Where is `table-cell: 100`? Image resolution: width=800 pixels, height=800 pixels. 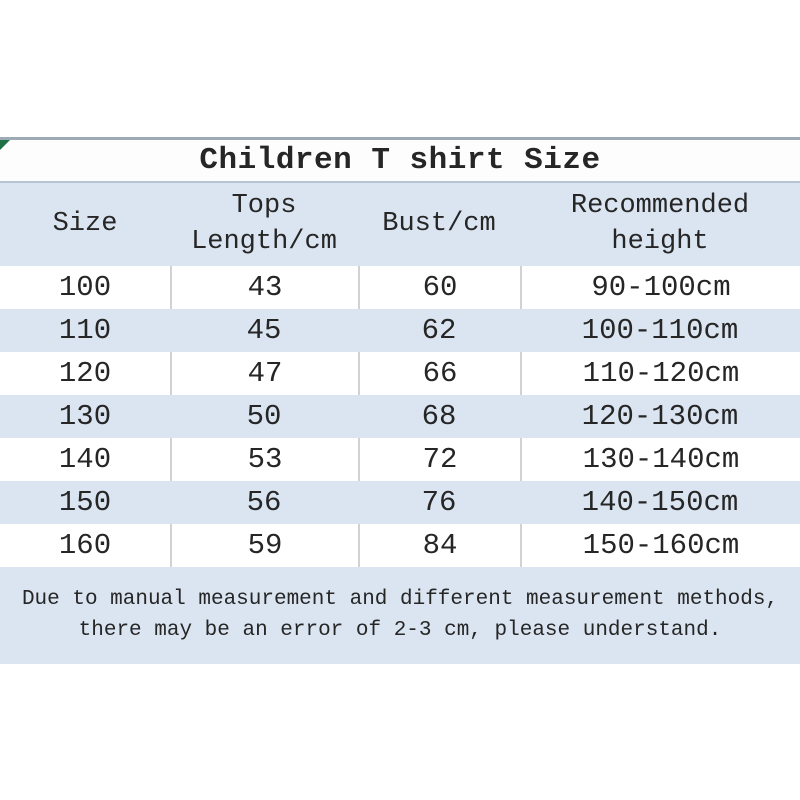 table-cell: 100 is located at coordinates (85, 287).